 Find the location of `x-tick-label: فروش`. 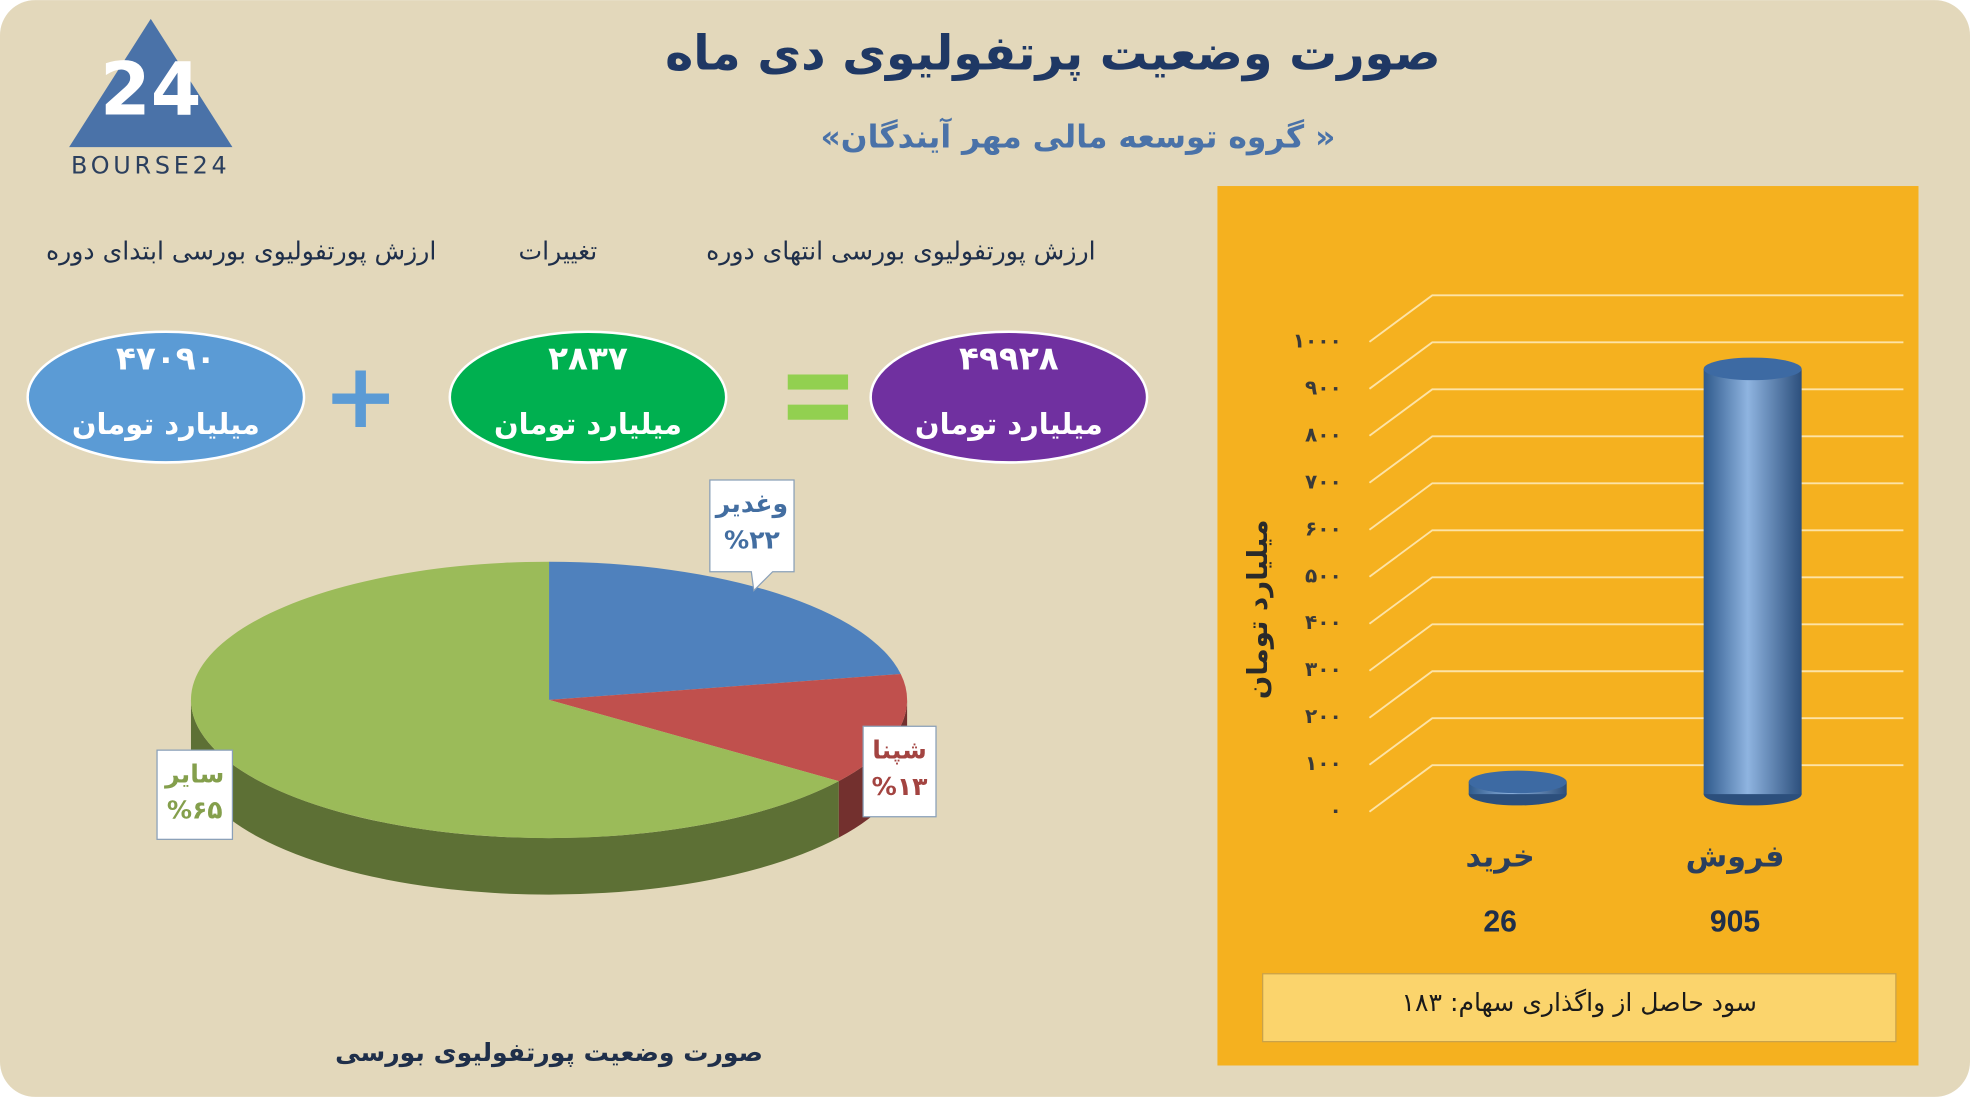

x-tick-label: فروش is located at coordinates (1735, 857).